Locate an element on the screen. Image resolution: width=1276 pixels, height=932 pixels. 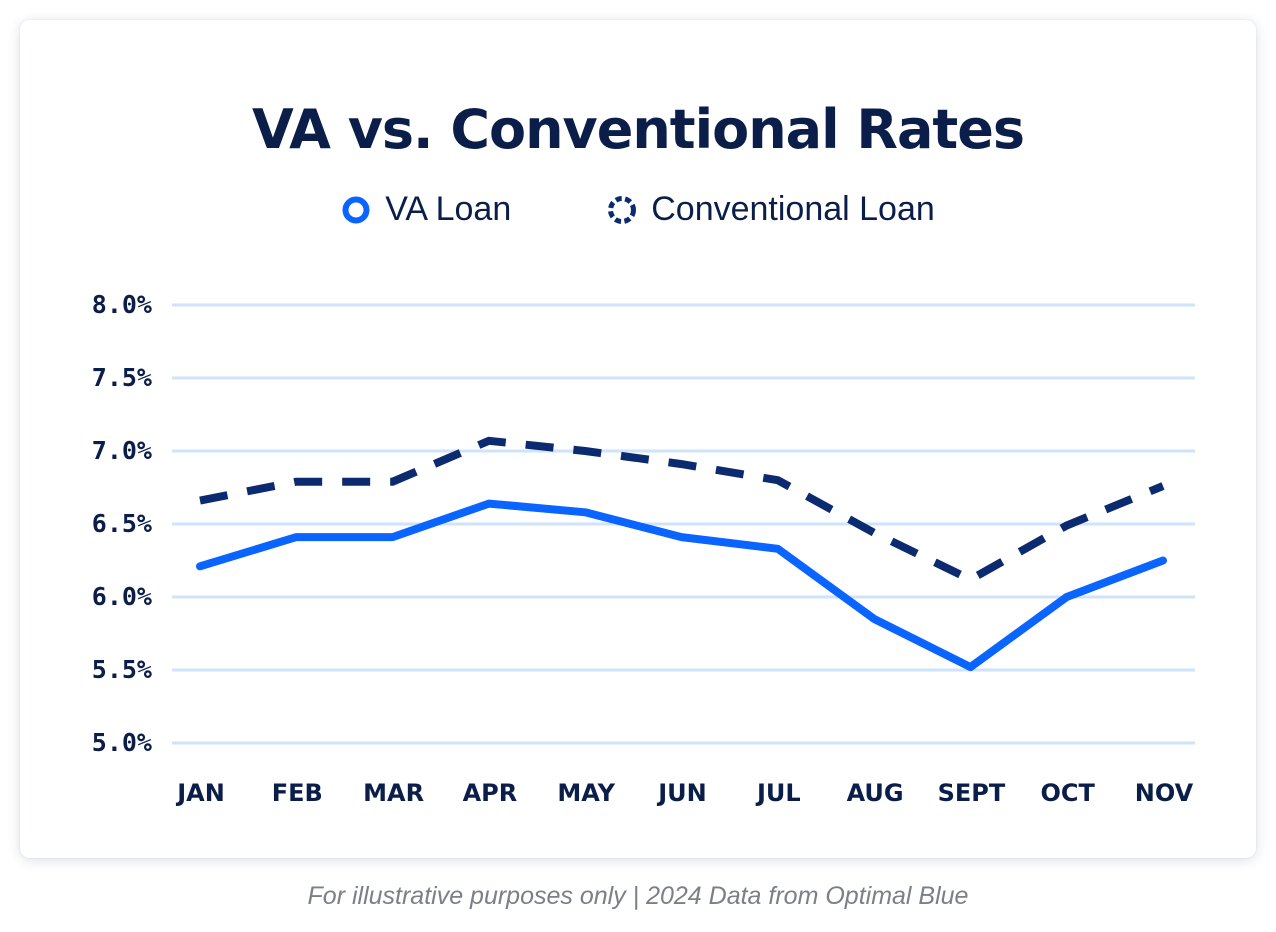
legend-label-va-loan: VA Loan is located at coordinates (448, 209).